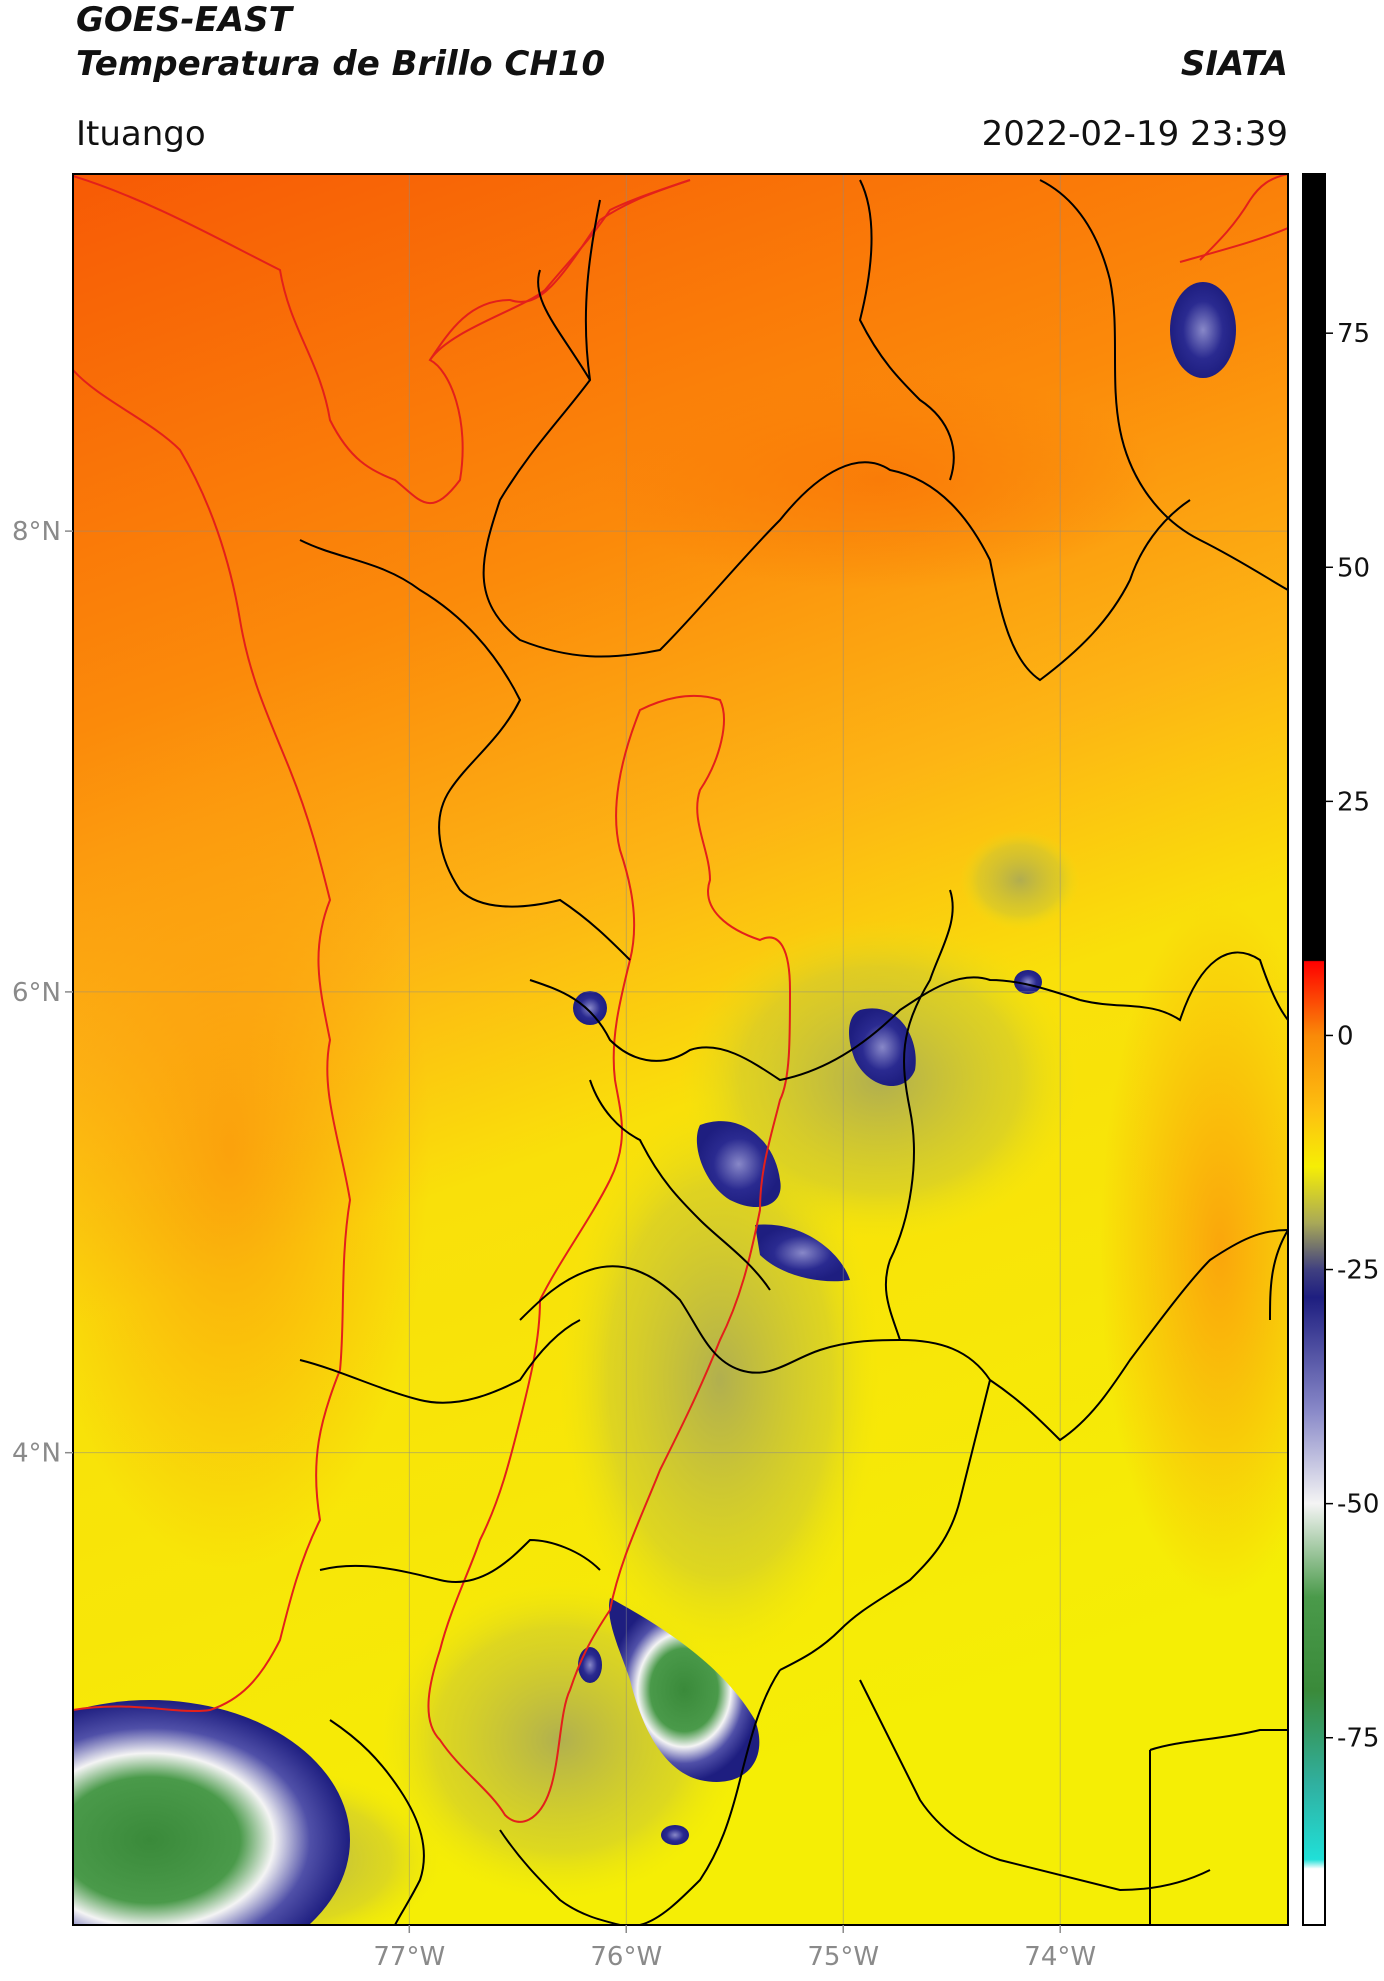 Image resolution: width=1384 pixels, height=1981 pixels. What do you see at coordinates (382, 339) in the screenshot?
I see `north-coastline` at bounding box center [382, 339].